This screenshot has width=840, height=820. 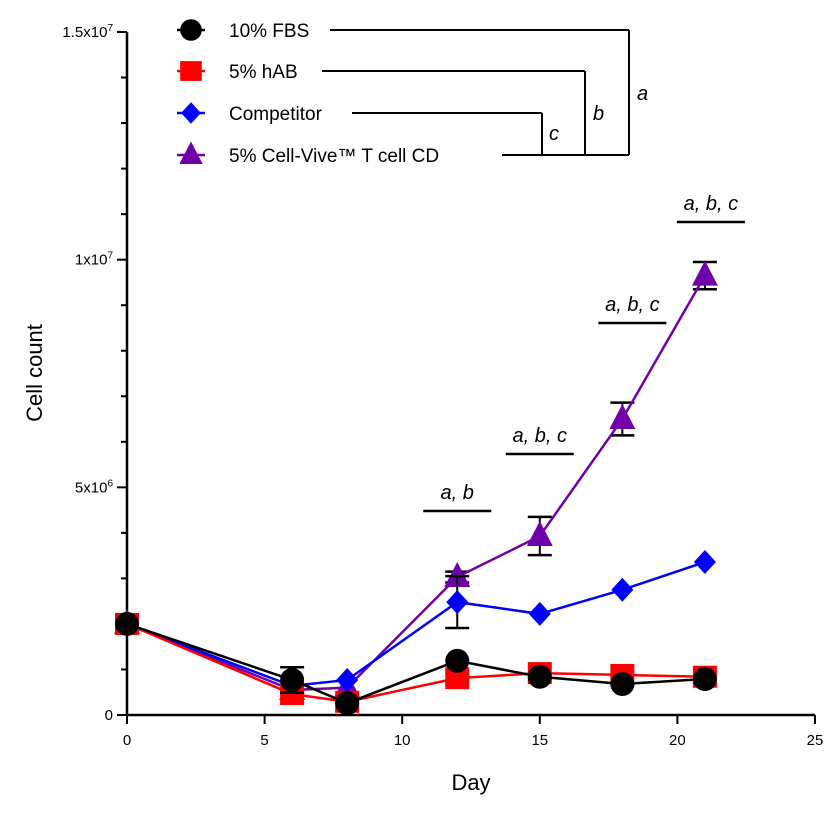 I want to click on y-tick-label: 1.5x10⁷, so click(x=87, y=32).